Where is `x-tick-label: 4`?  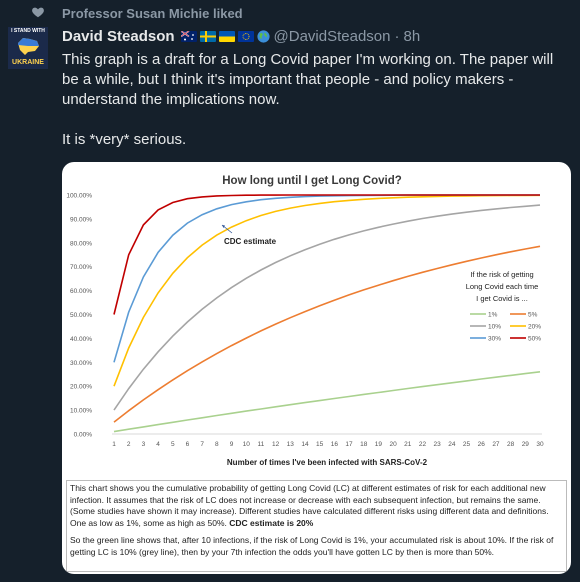 x-tick-label: 4 is located at coordinates (158, 444).